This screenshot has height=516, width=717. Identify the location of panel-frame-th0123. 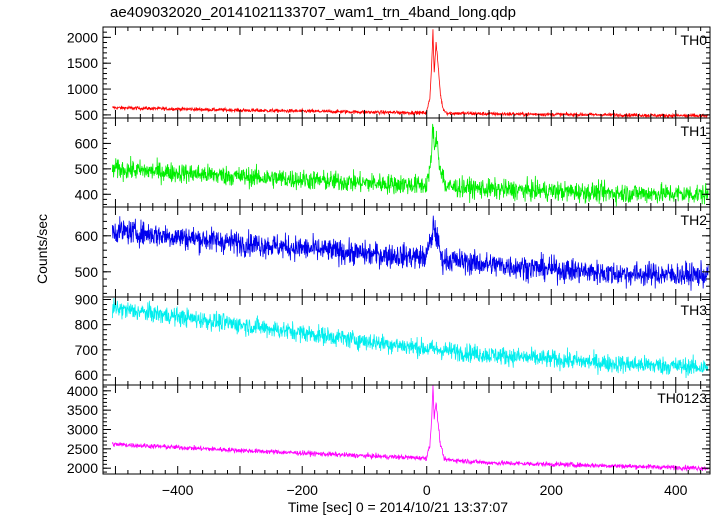
(406, 429).